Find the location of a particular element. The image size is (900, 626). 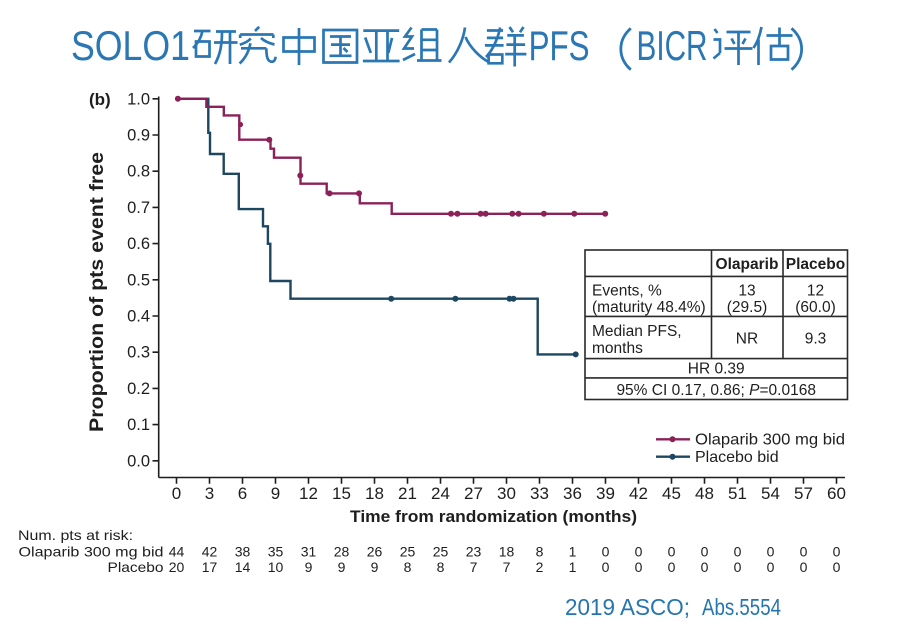

svg-text: Proportion of pts event free is located at coordinates (97, 292).